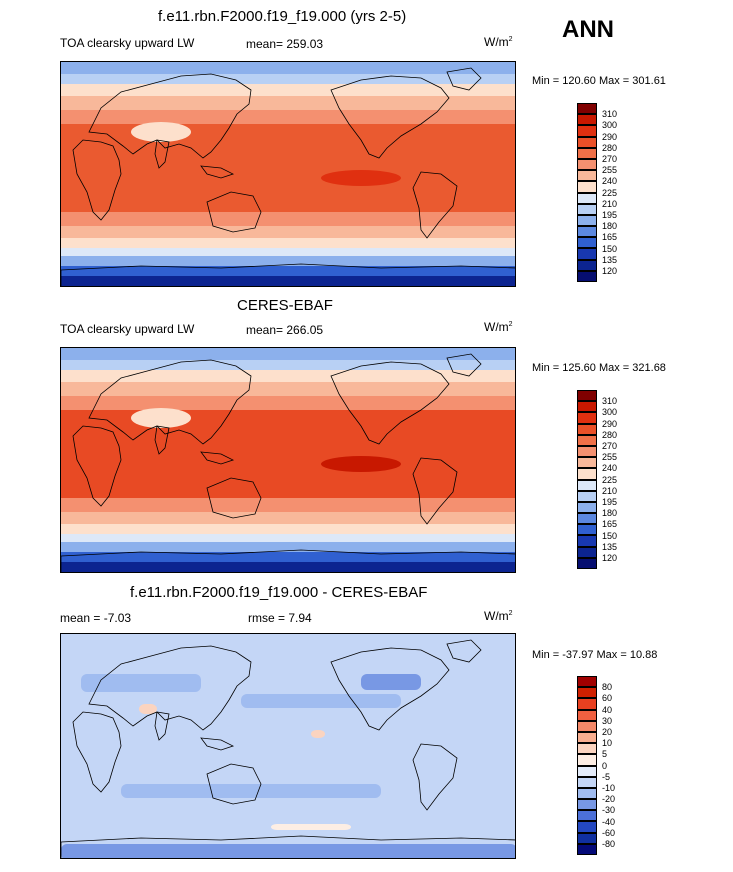 The width and height of the screenshot is (733, 872). I want to click on panel-2-unit: W/m2, so click(498, 327).